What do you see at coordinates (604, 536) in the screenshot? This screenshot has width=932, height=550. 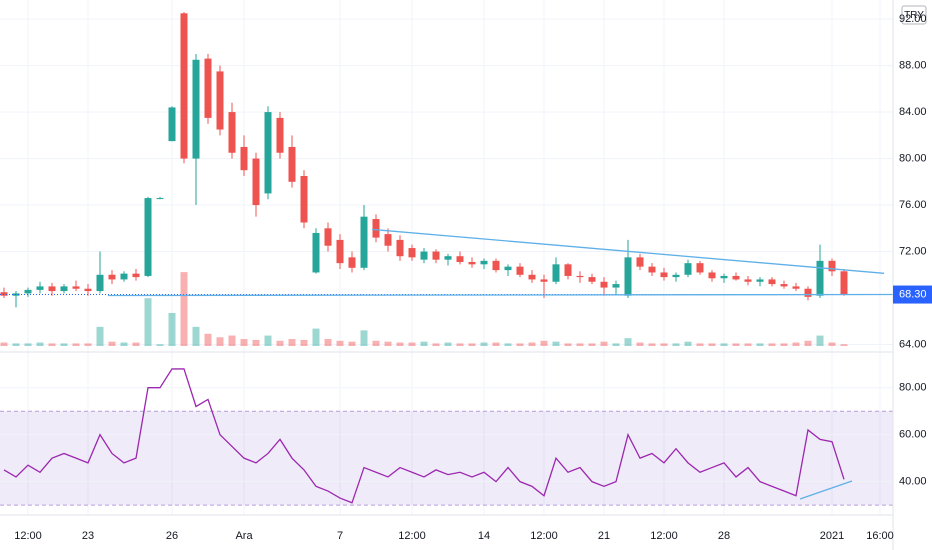 I see `x-tick-label: 21` at bounding box center [604, 536].